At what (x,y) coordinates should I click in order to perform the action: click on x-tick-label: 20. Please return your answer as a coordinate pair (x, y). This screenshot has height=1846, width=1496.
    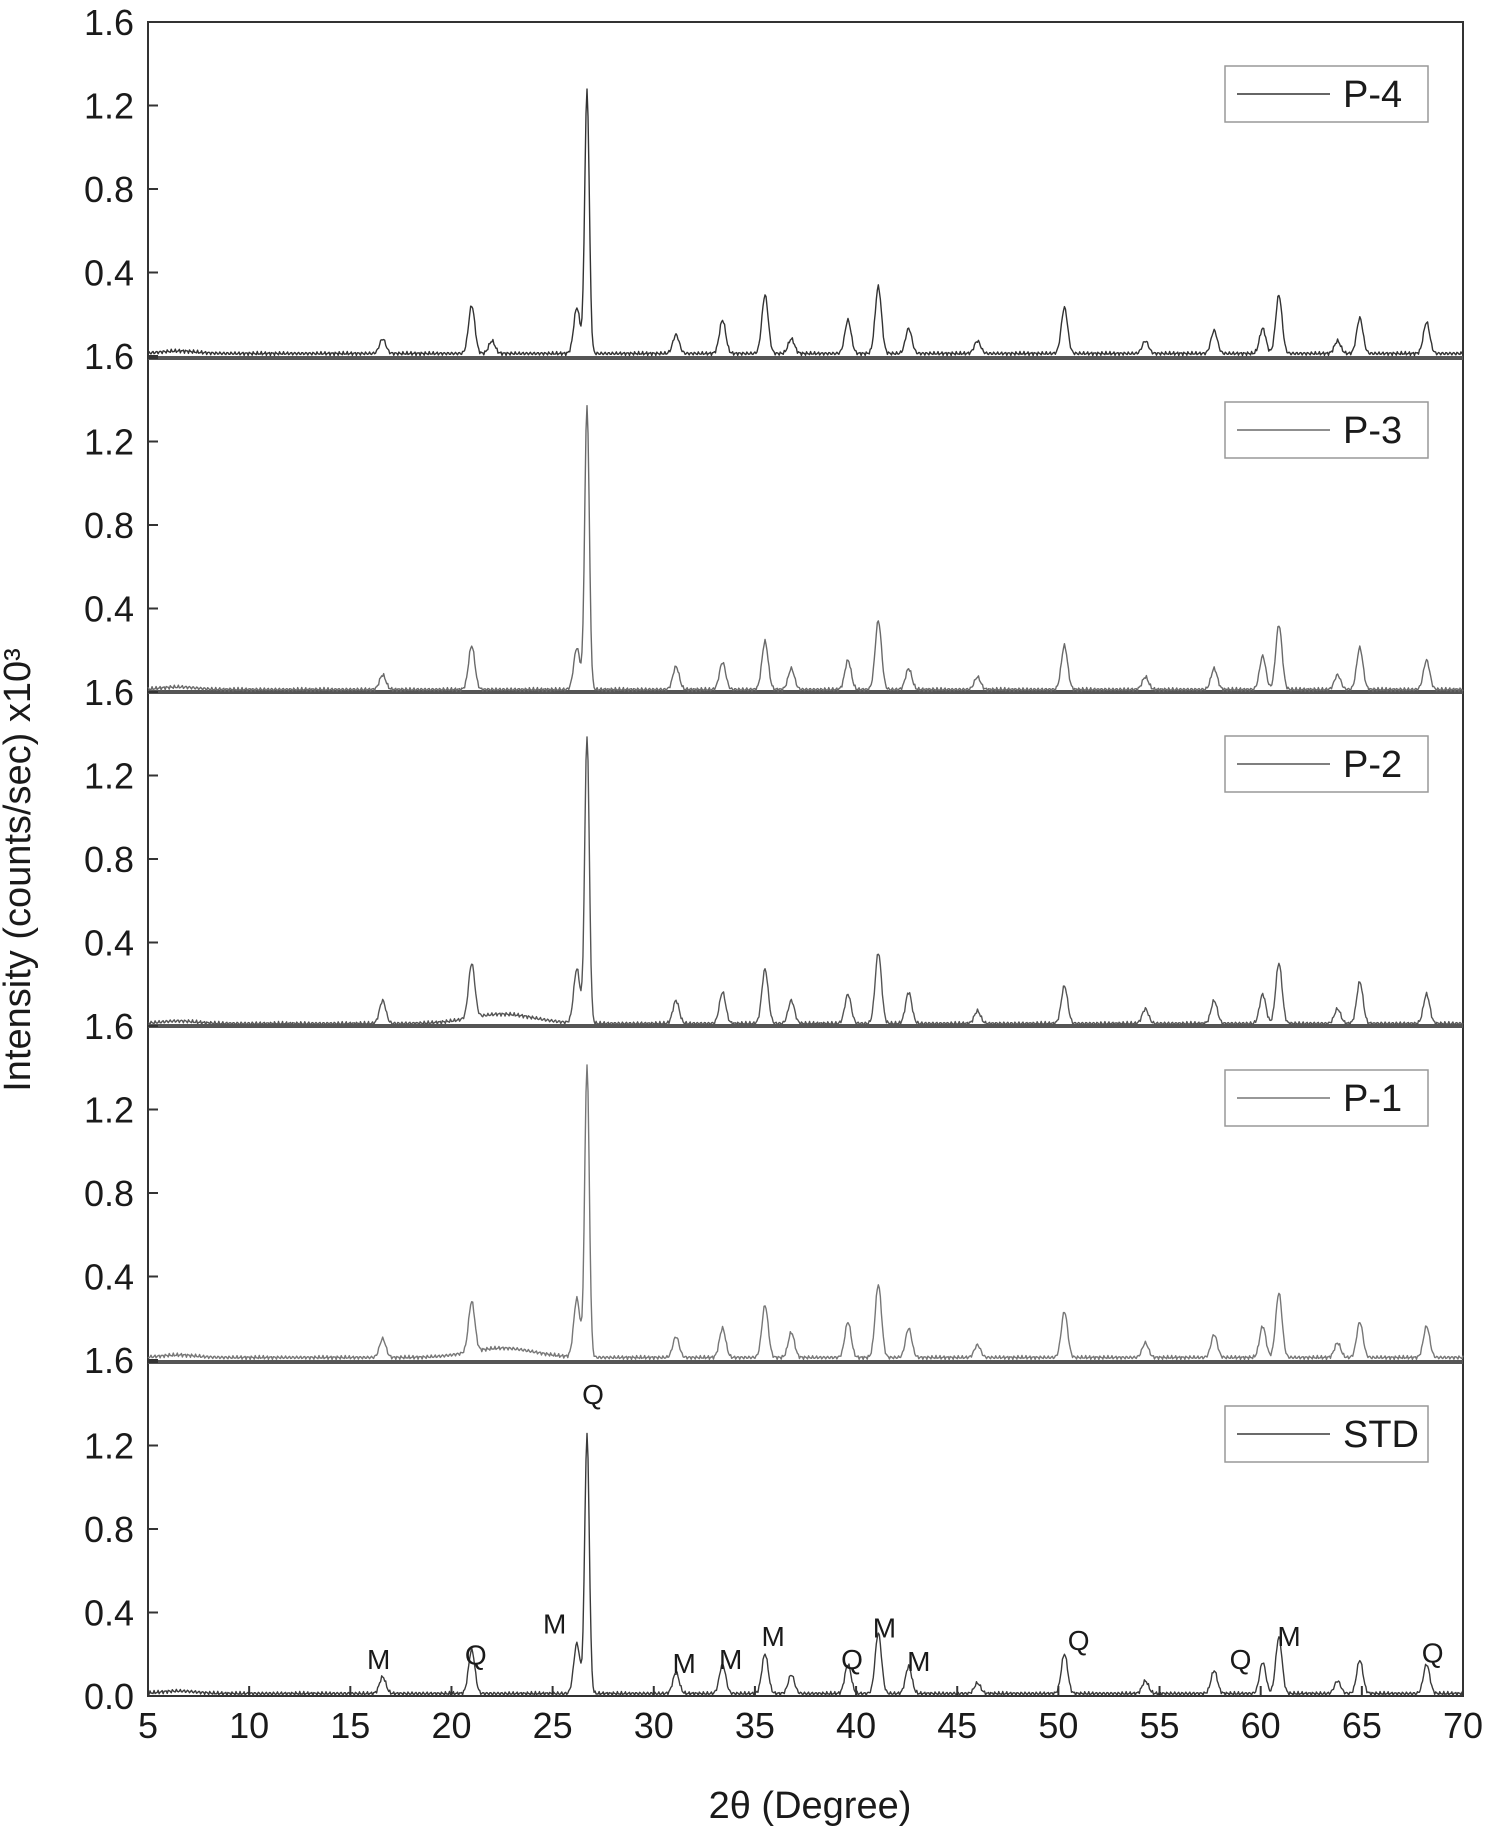
    Looking at the image, I should click on (451, 1725).